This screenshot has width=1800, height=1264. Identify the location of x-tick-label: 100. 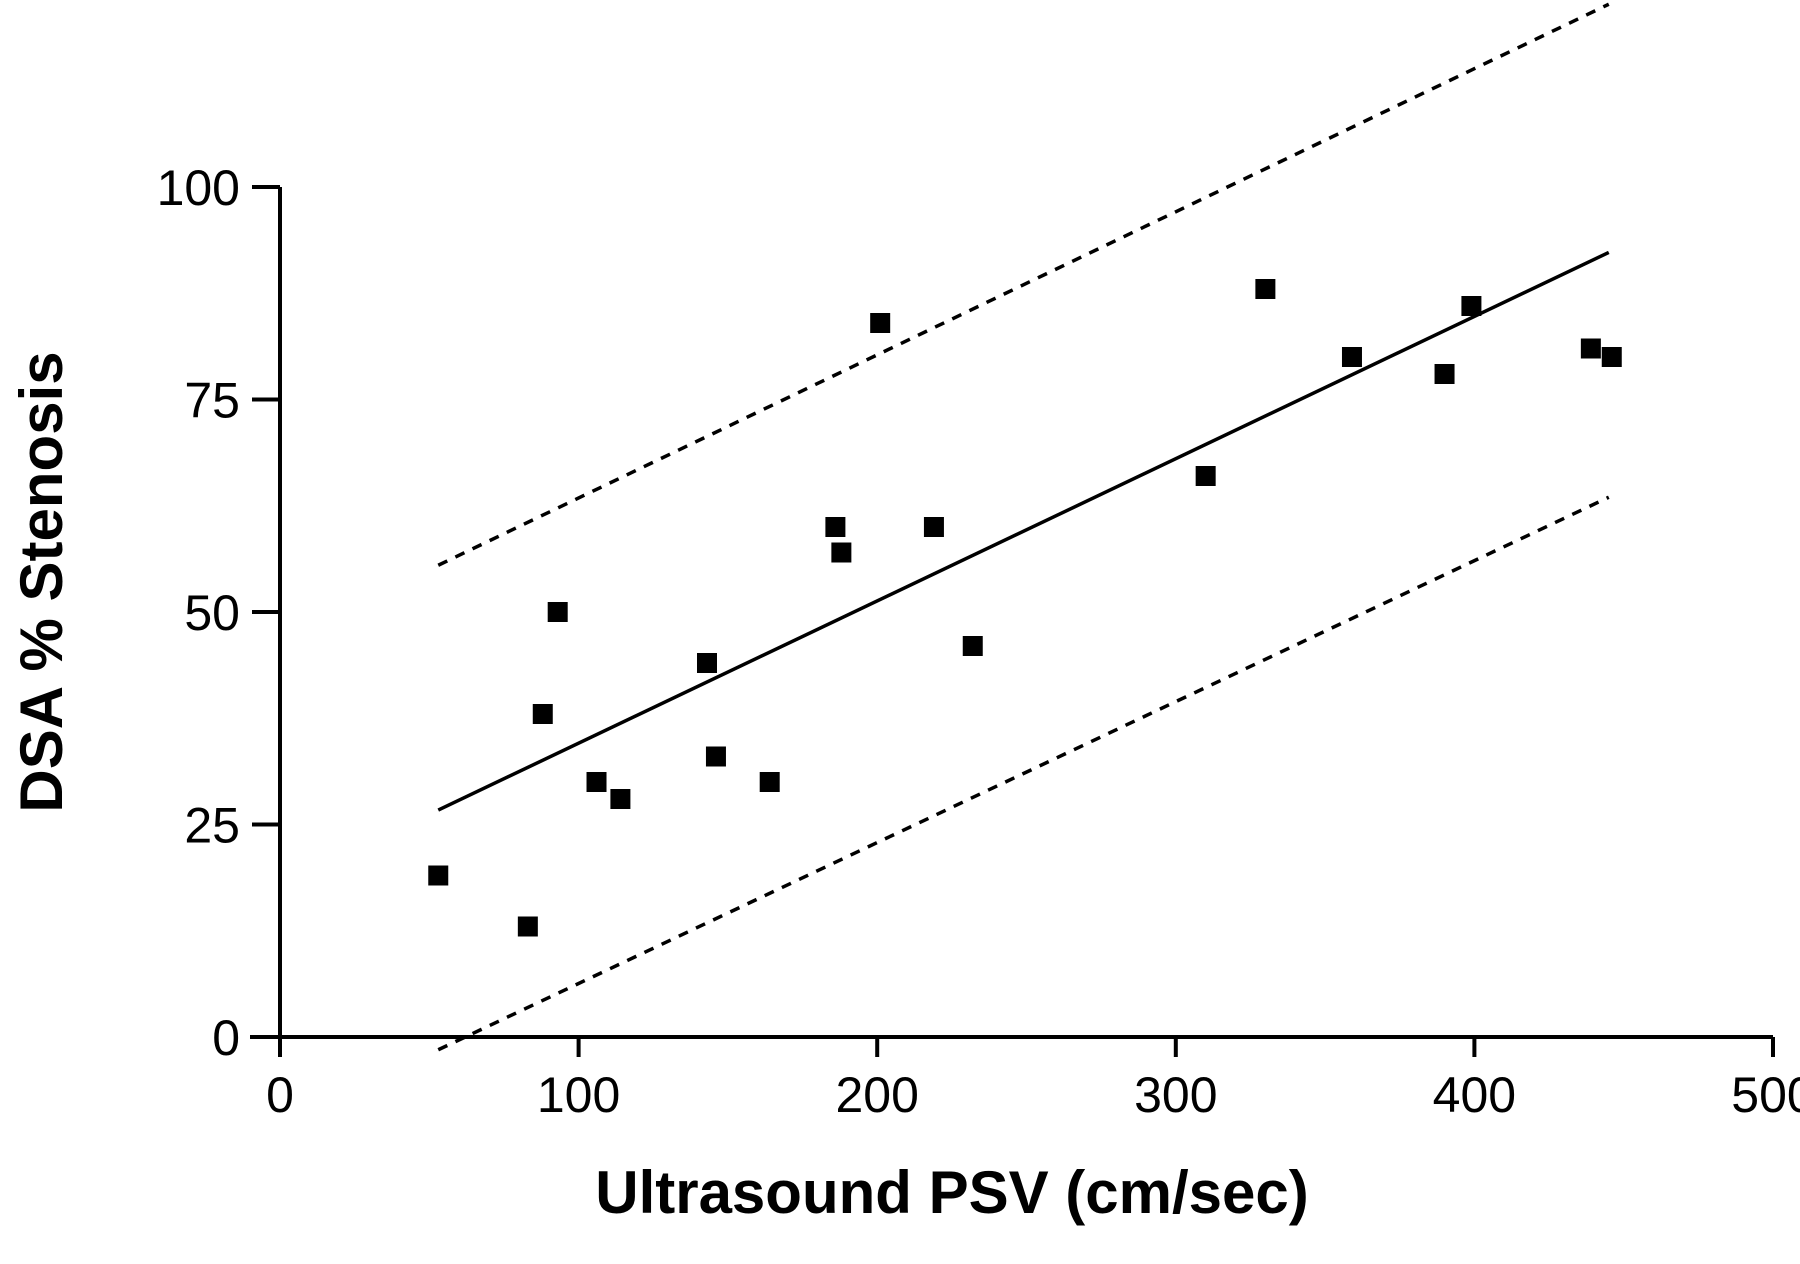
(578, 1095).